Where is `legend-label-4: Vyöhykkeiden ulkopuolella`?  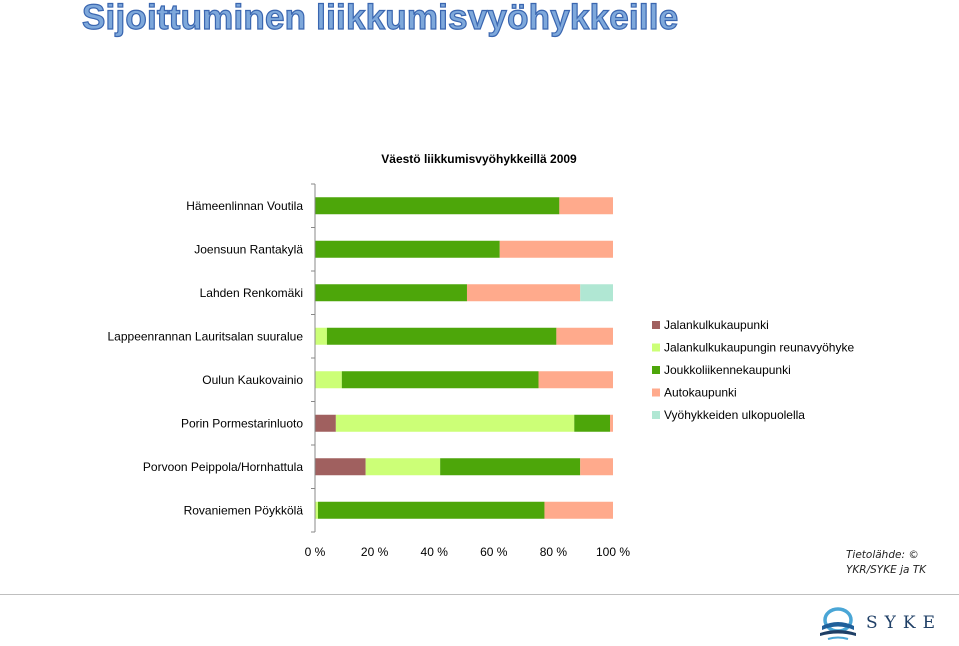 legend-label-4: Vyöhykkeiden ulkopuolella is located at coordinates (734, 415).